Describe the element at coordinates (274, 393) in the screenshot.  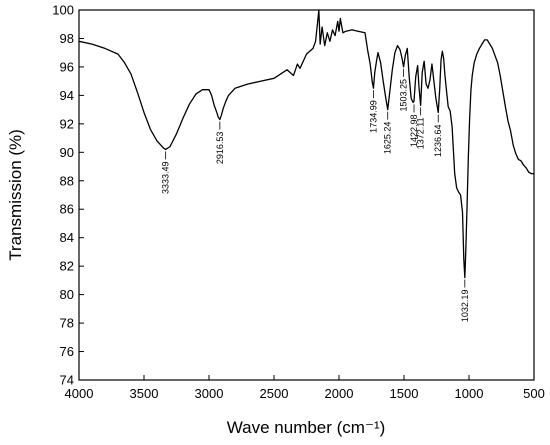
I see `x-tick-label: 2500` at that location.